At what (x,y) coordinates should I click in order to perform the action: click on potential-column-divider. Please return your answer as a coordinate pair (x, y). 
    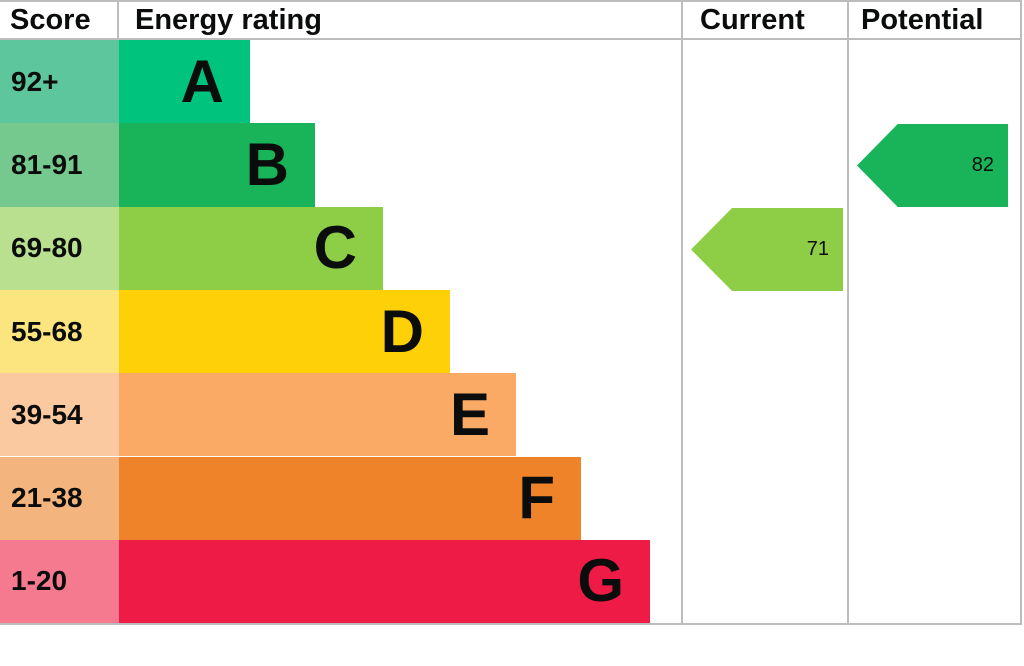
    Looking at the image, I should click on (848, 312).